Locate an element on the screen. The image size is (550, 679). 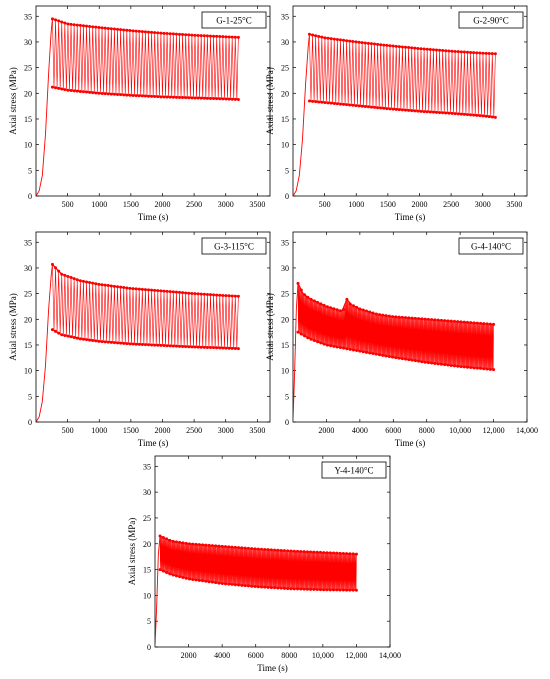
x-axis-label: Time (s) is located at coordinates (153, 443).